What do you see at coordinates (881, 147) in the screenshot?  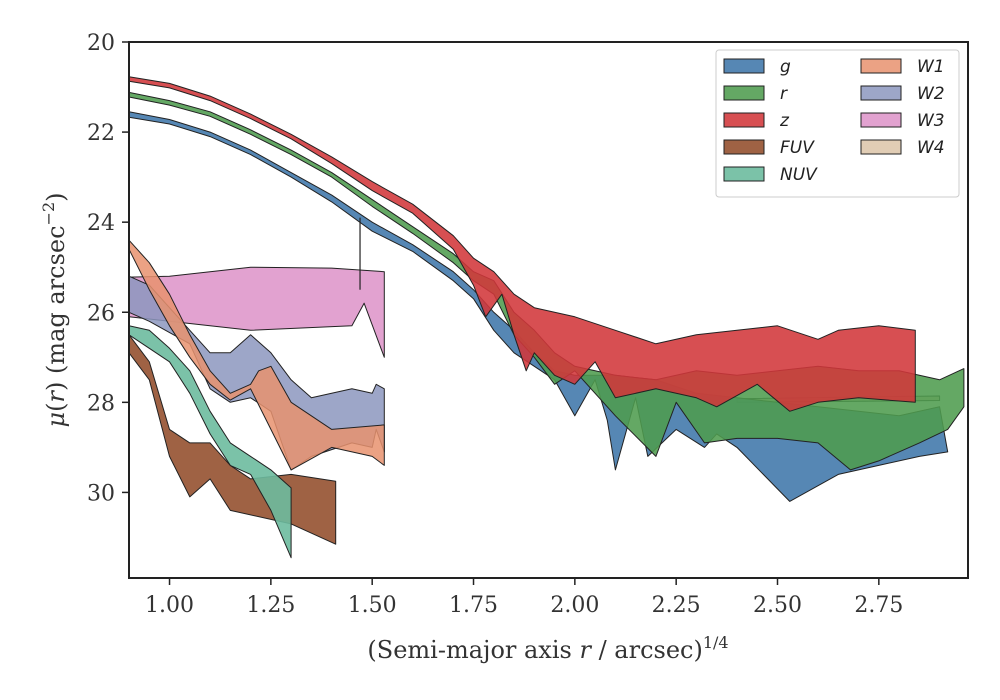 I see `legend-swatch-w4` at bounding box center [881, 147].